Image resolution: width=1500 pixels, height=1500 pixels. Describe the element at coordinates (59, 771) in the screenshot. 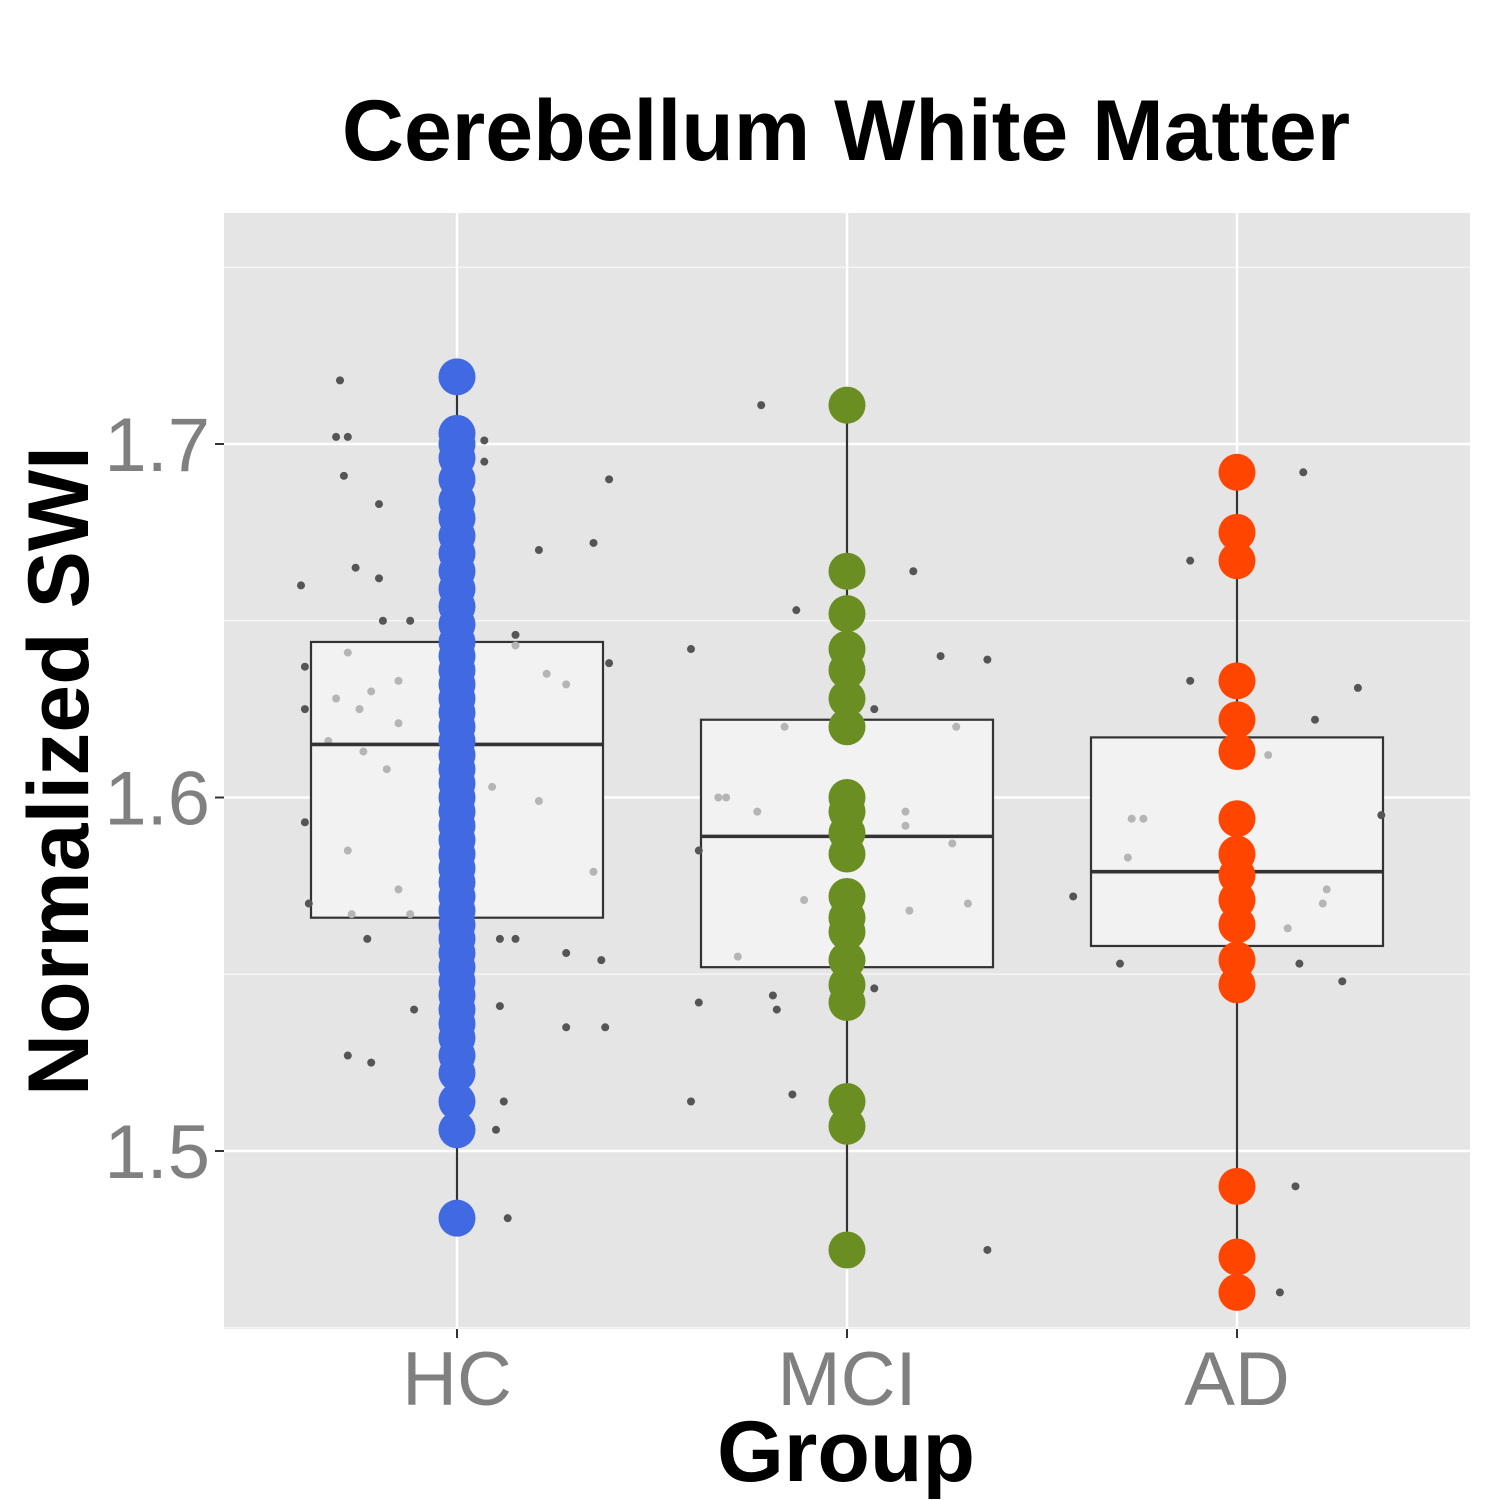

I see `y-axis-title: Normalized SWI` at that location.